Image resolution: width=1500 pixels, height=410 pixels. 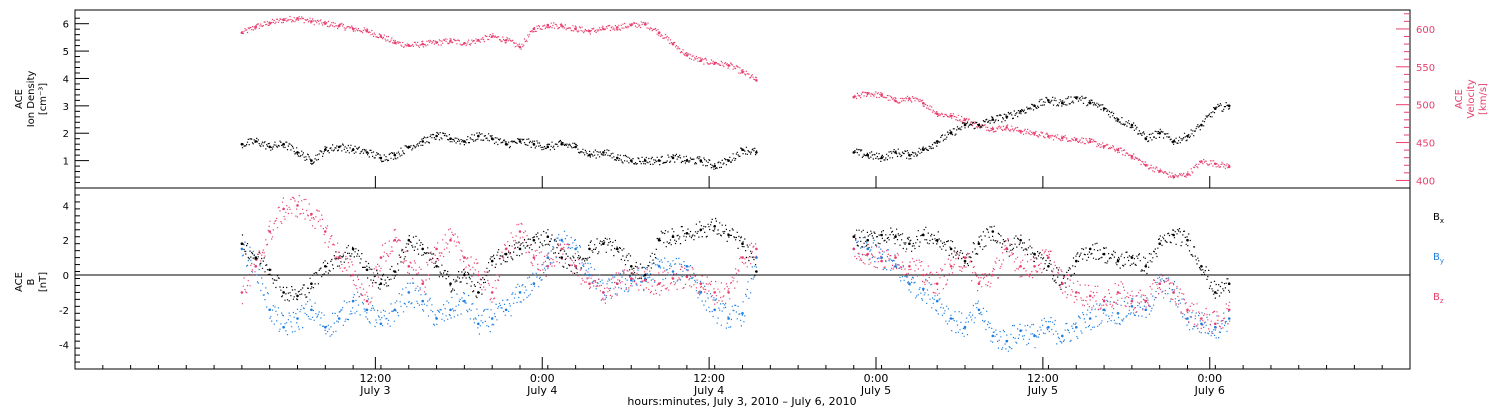 What do you see at coordinates (1415, 101) in the screenshot?
I see `top-panel-right-ticks: 400 450 500 550 600` at bounding box center [1415, 101].